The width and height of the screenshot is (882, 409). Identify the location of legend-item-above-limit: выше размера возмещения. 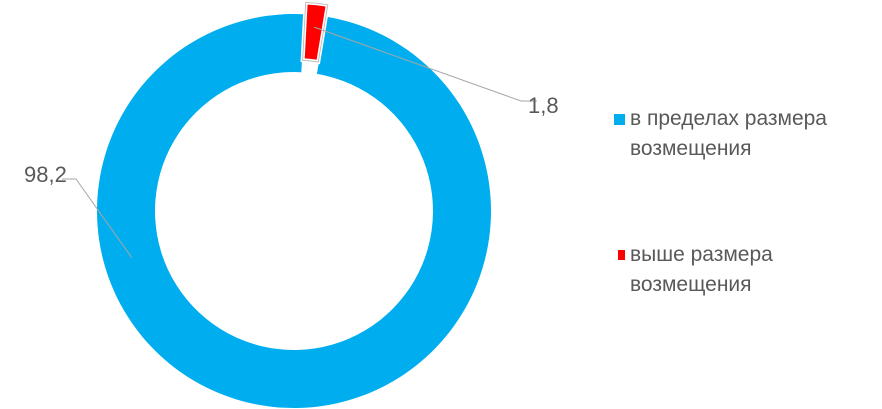
(748, 270).